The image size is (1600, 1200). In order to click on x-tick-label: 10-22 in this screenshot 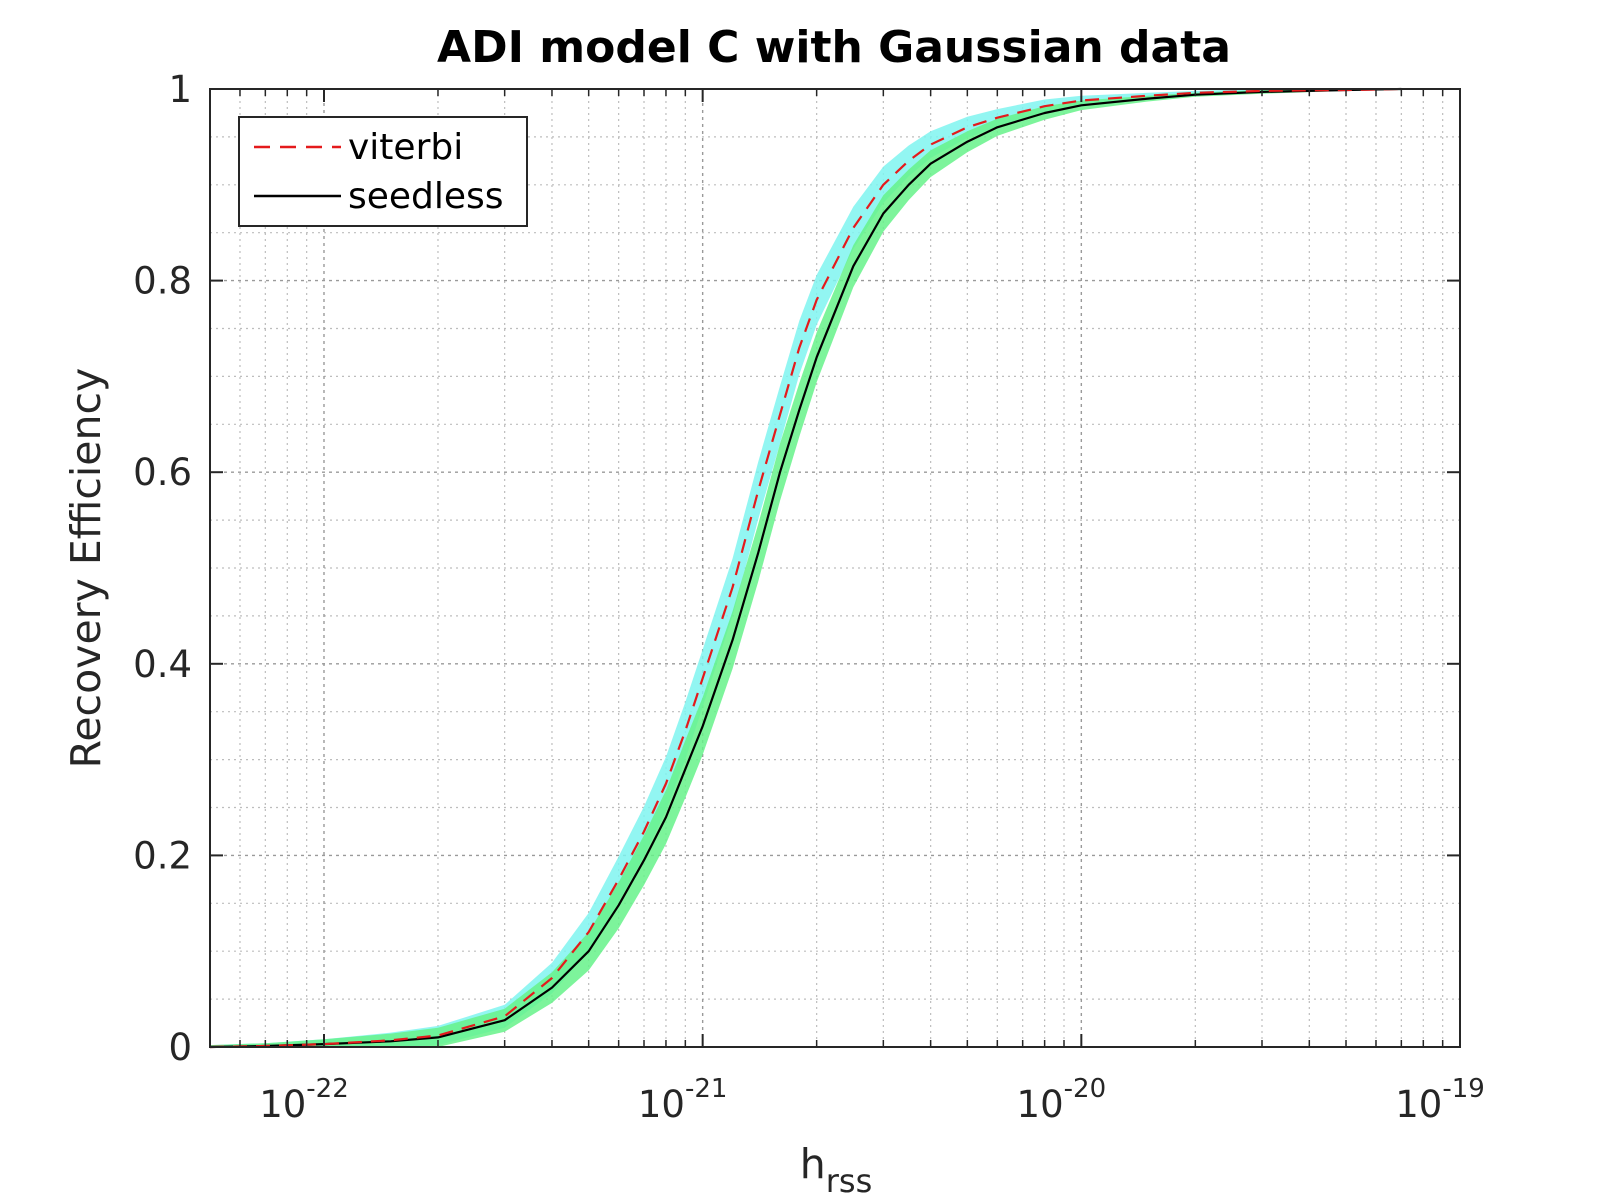, I will do `click(304, 1100)`.